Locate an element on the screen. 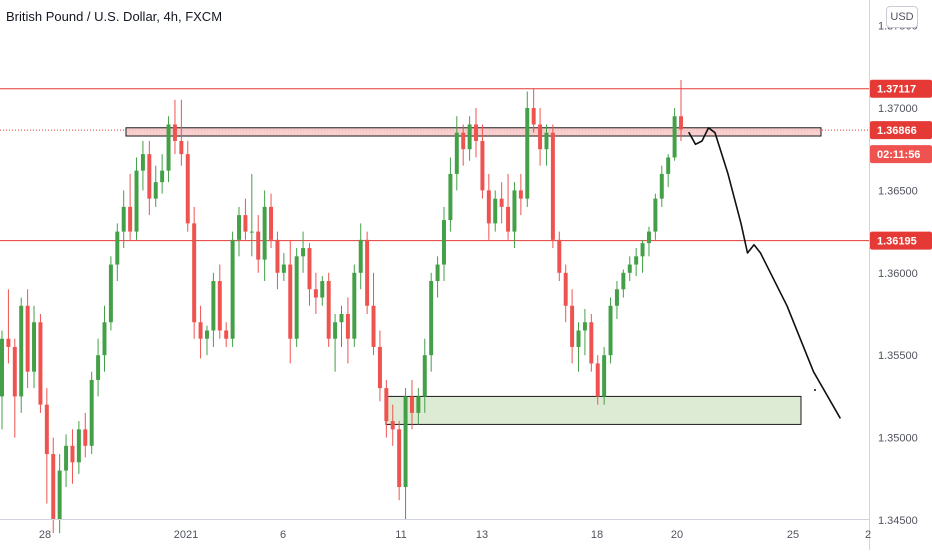 The width and height of the screenshot is (932, 555). price-label-current: 1.36866 is located at coordinates (897, 131).